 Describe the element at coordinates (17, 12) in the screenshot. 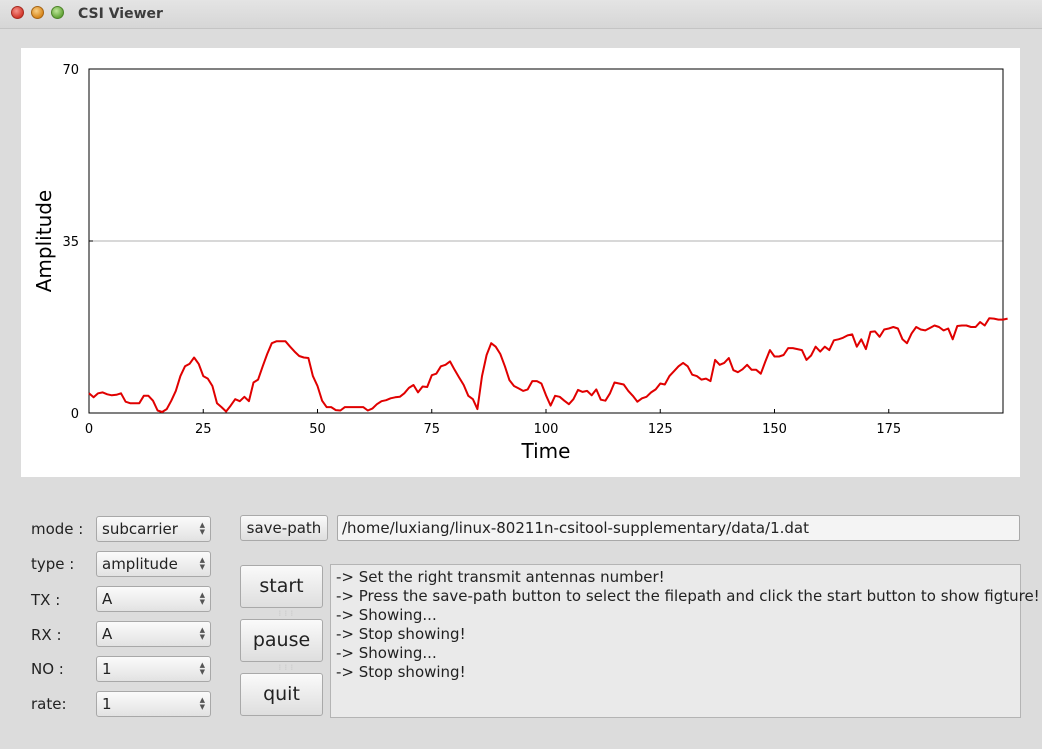

I see `close-icon` at that location.